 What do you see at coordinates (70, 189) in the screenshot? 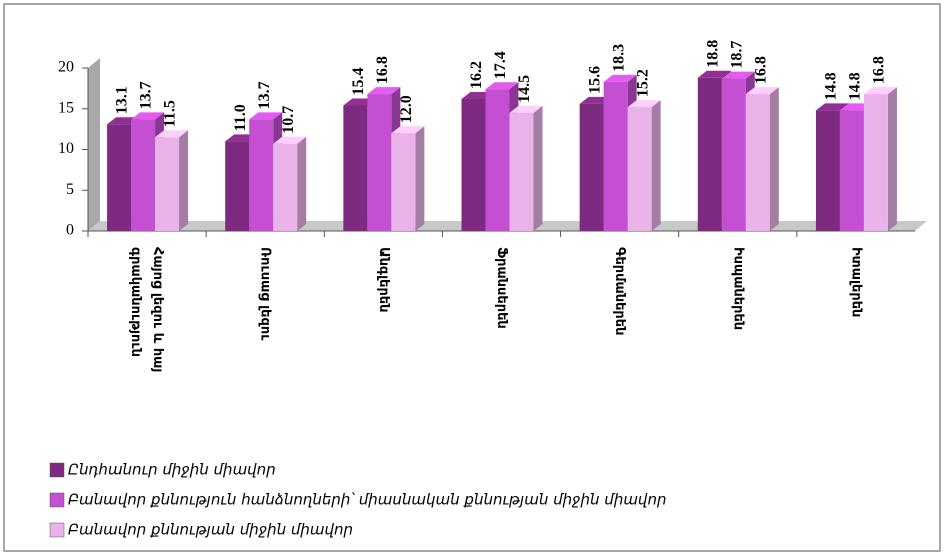
I see `y-tick-label: 5` at bounding box center [70, 189].